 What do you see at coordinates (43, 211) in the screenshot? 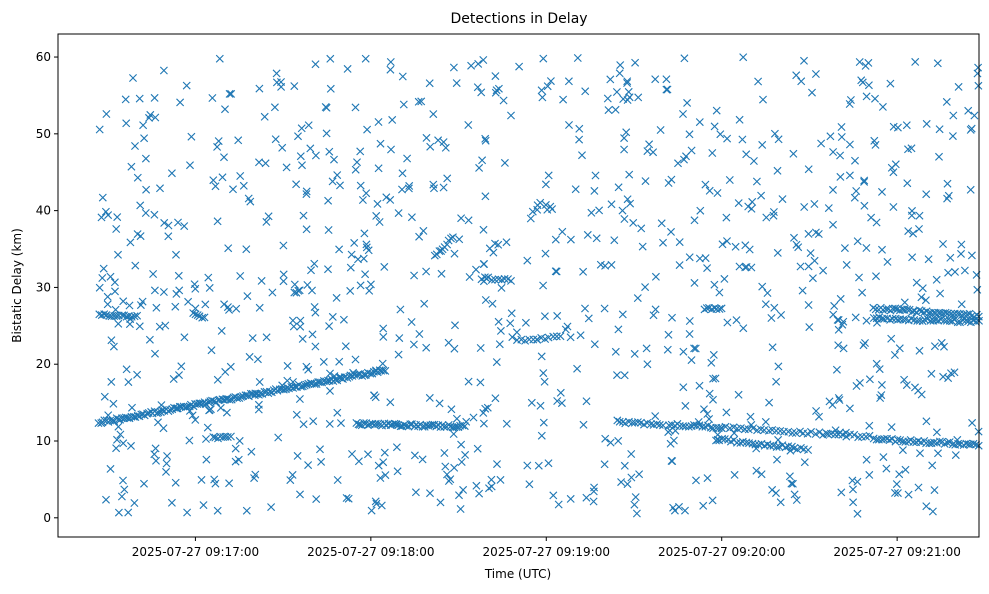
I see `y-tick-label: 40` at bounding box center [43, 211].